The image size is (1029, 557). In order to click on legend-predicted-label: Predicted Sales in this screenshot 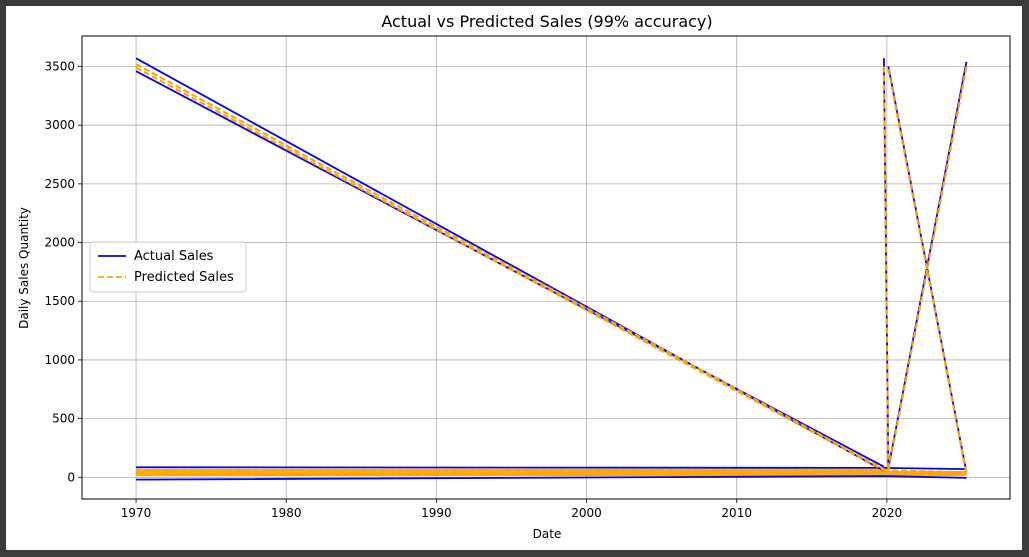, I will do `click(184, 277)`.